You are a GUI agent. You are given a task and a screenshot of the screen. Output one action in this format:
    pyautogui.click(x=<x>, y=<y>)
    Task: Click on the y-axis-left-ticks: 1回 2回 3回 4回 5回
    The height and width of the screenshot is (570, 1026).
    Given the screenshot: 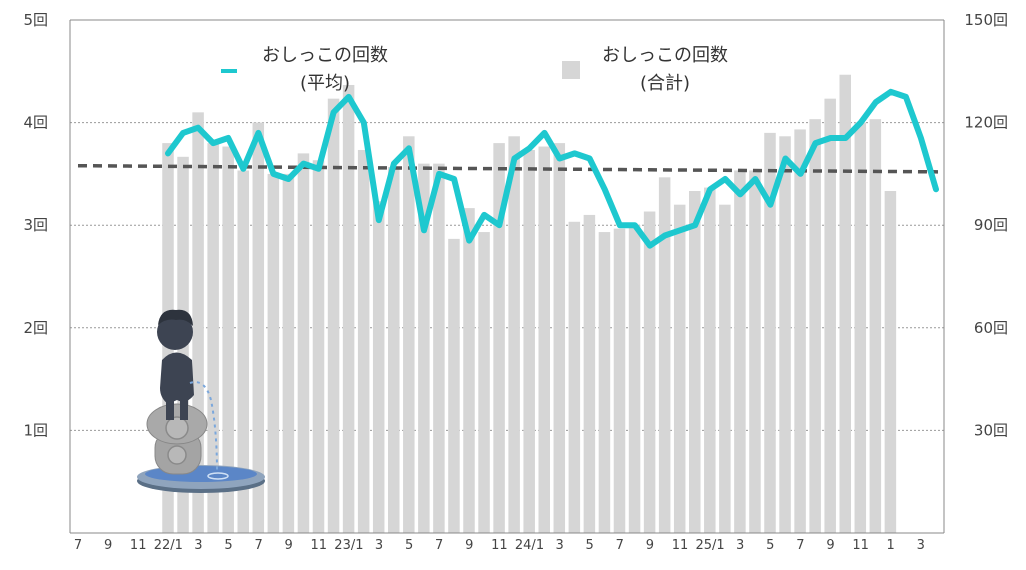 What is the action you would take?
    pyautogui.click(x=35, y=225)
    